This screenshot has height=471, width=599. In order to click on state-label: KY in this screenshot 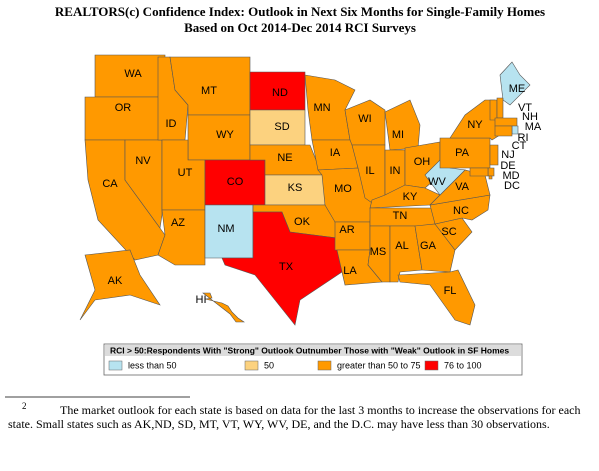, I will do `click(410, 197)`.